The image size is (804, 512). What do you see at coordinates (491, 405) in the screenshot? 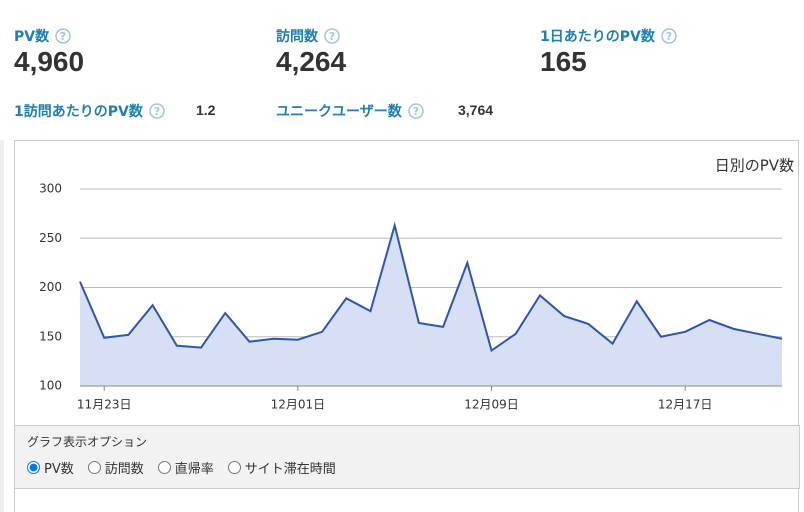
I see `x-tick-label: 12月09日` at bounding box center [491, 405].